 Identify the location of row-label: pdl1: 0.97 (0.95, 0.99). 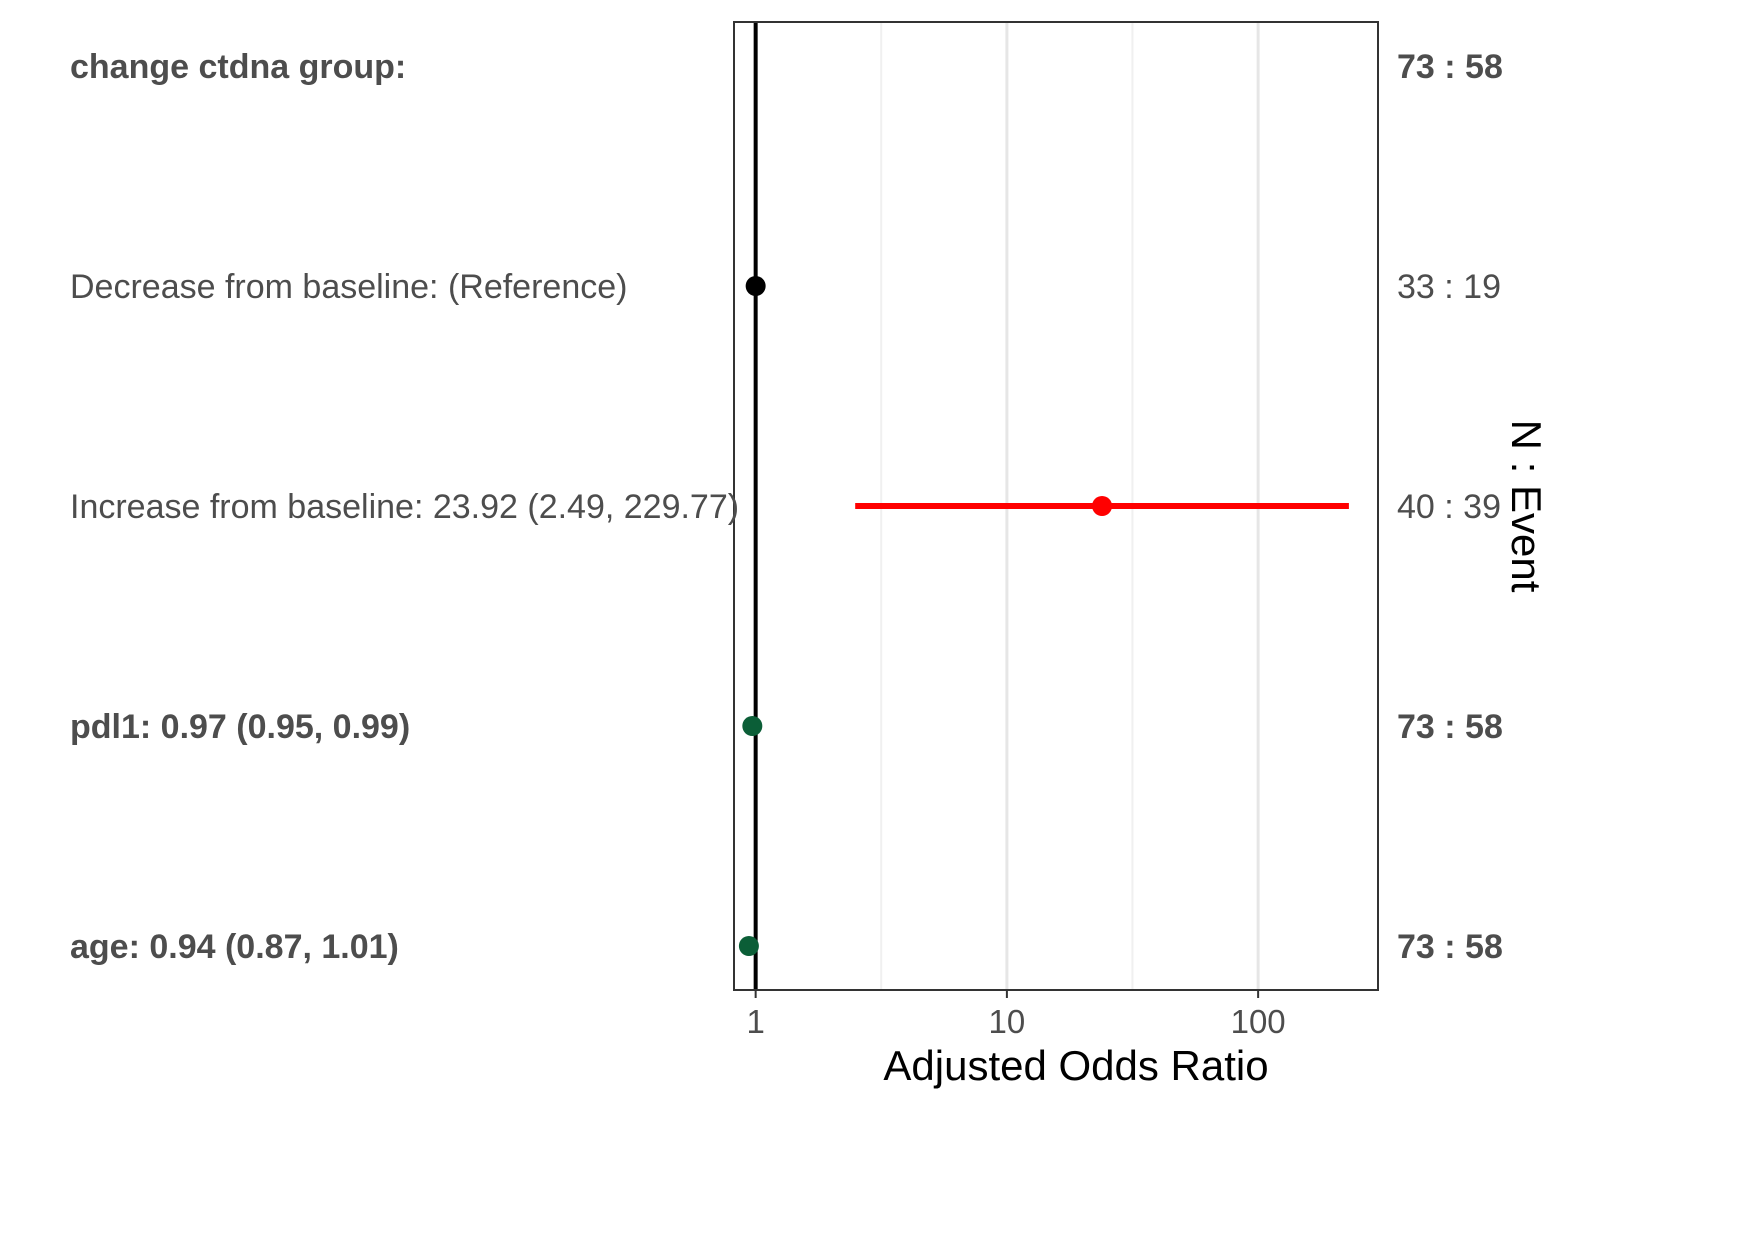
(240, 727).